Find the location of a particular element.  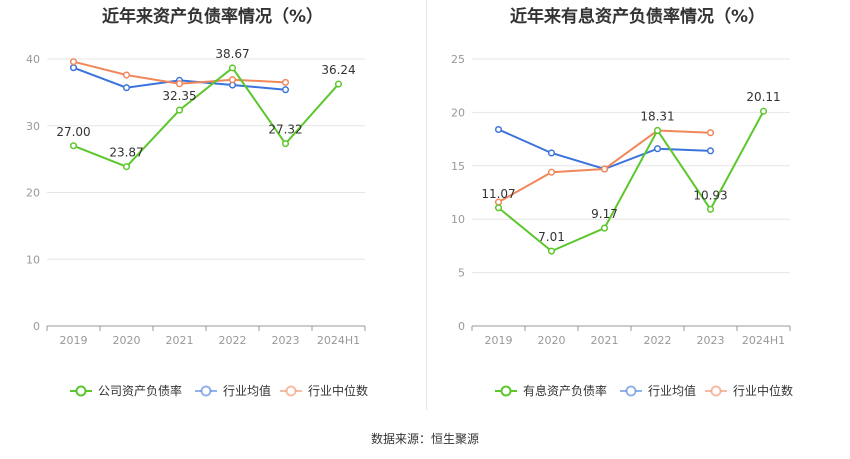

legend-label: 公司资产负债率 is located at coordinates (140, 390).